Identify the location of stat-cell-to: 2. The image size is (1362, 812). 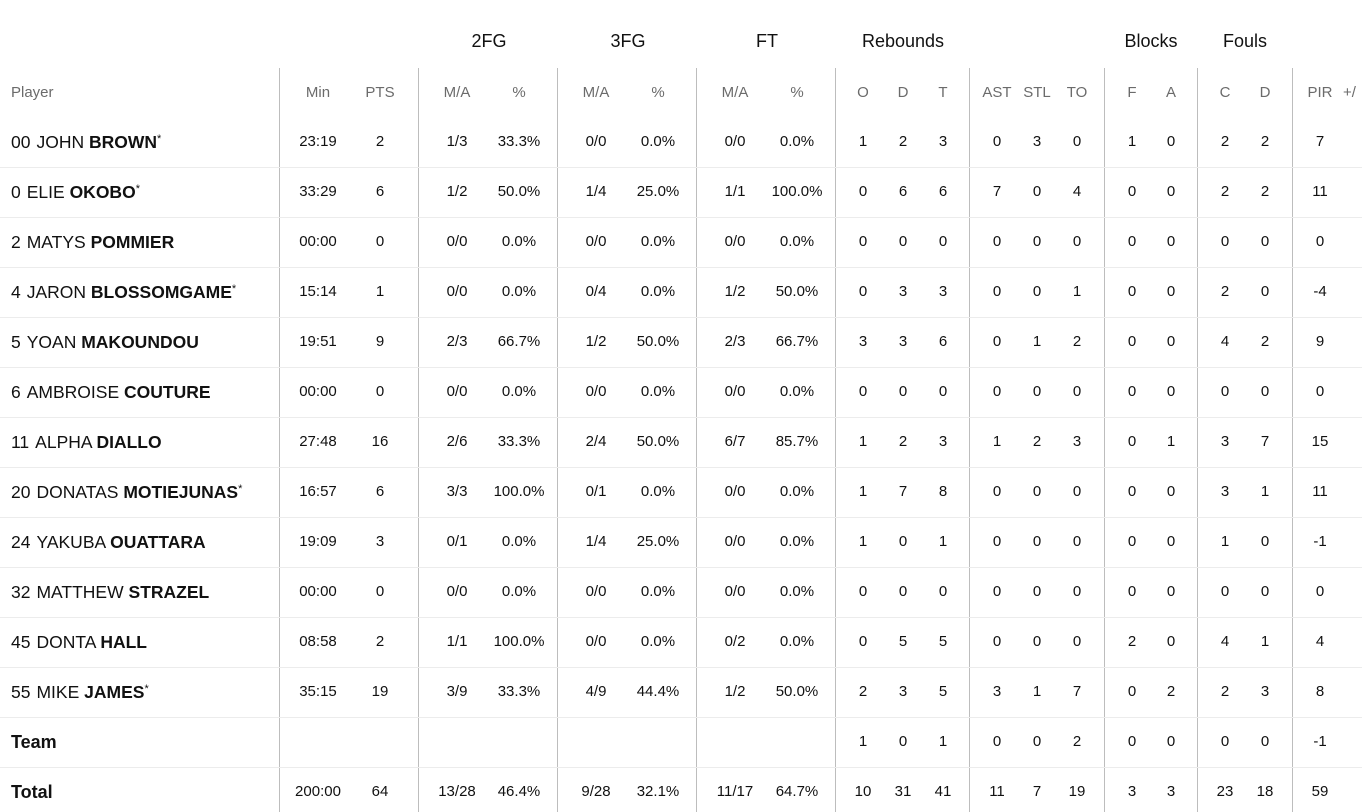
(1077, 341).